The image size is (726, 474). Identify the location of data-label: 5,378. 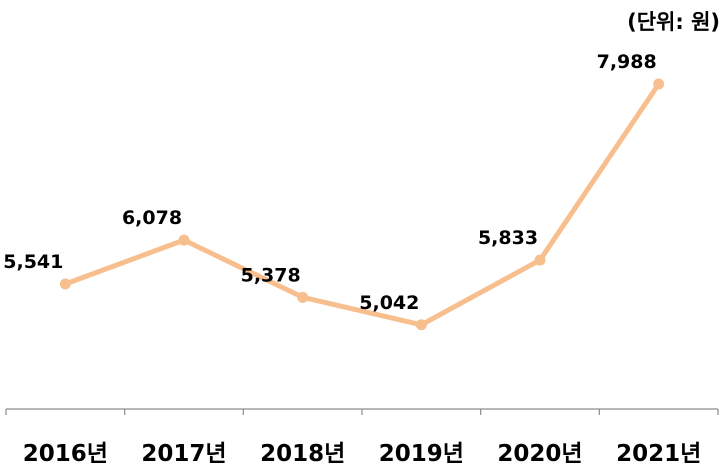
(271, 275).